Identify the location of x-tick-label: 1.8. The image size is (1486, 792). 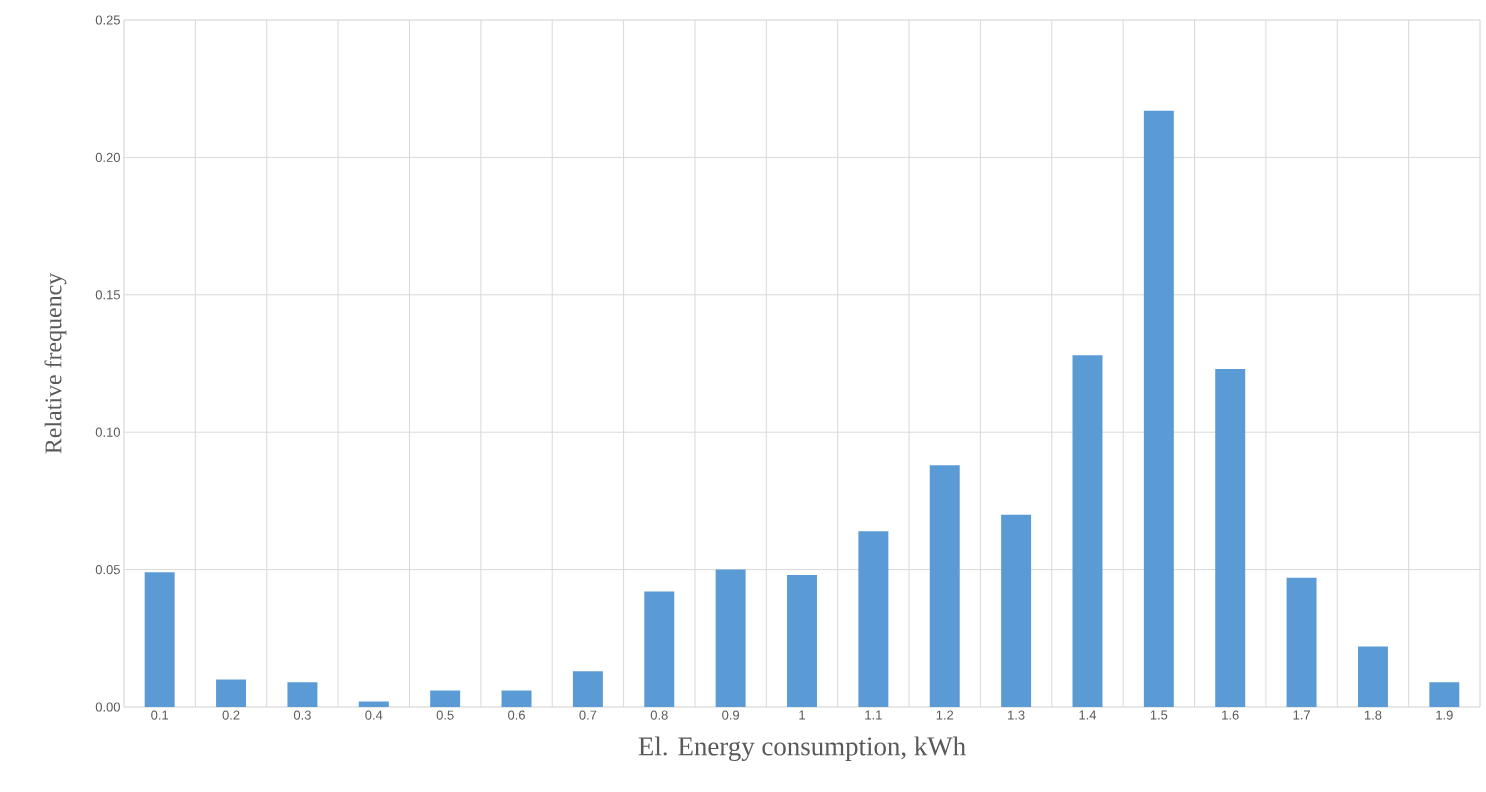
(1373, 715).